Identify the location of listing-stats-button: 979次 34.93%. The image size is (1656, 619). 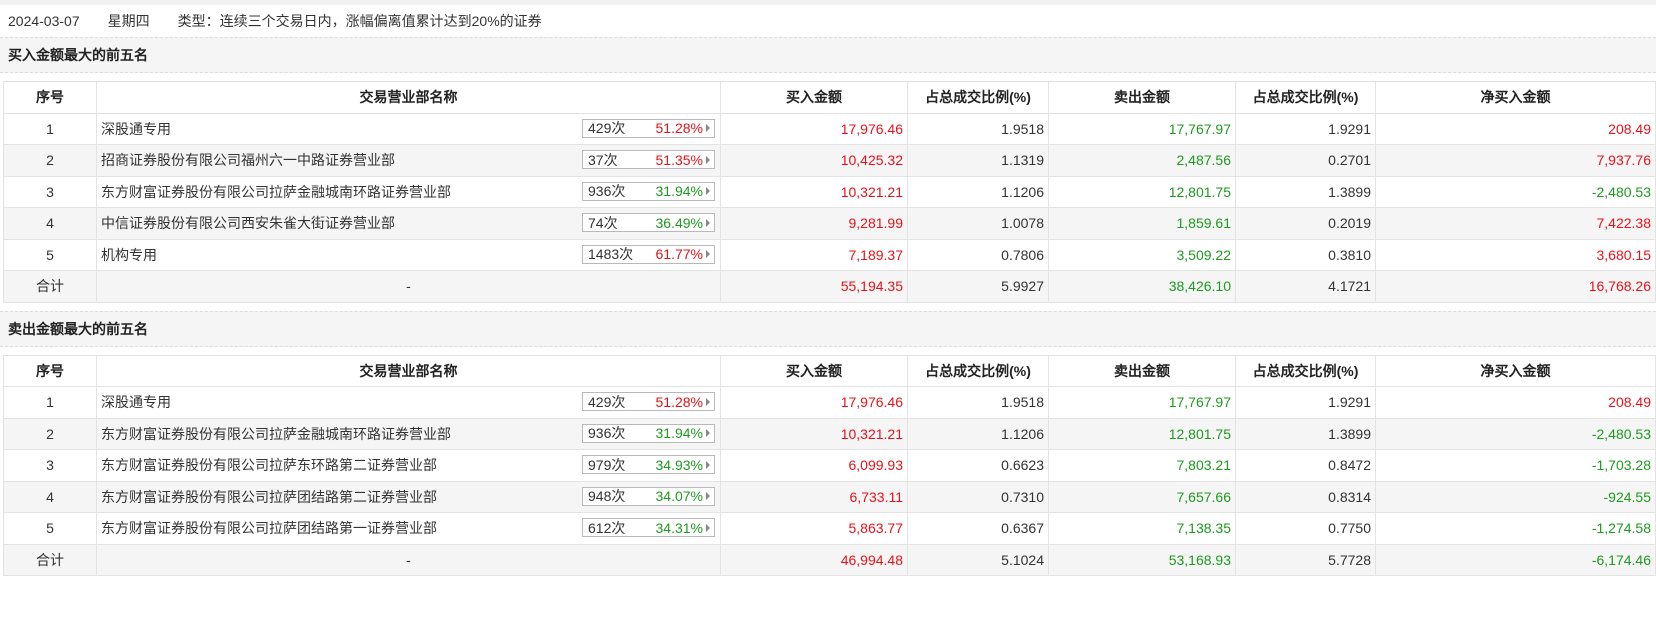
(648, 464).